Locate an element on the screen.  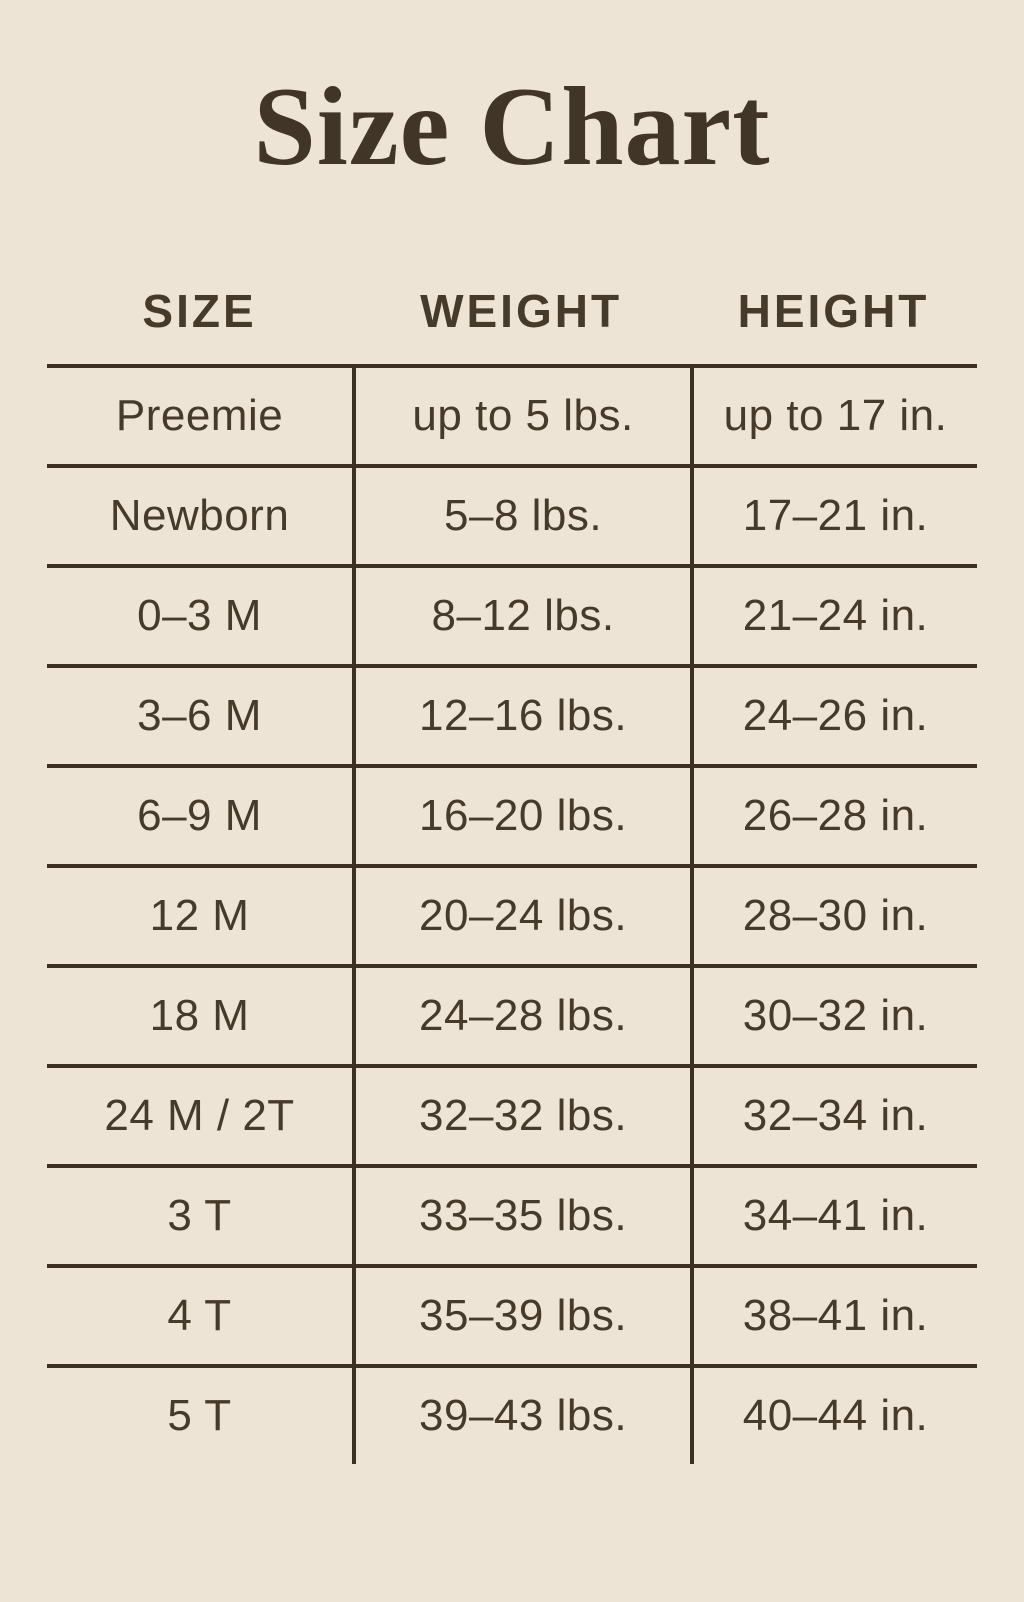
column-header-weight: WEIGHT is located at coordinates (521, 311).